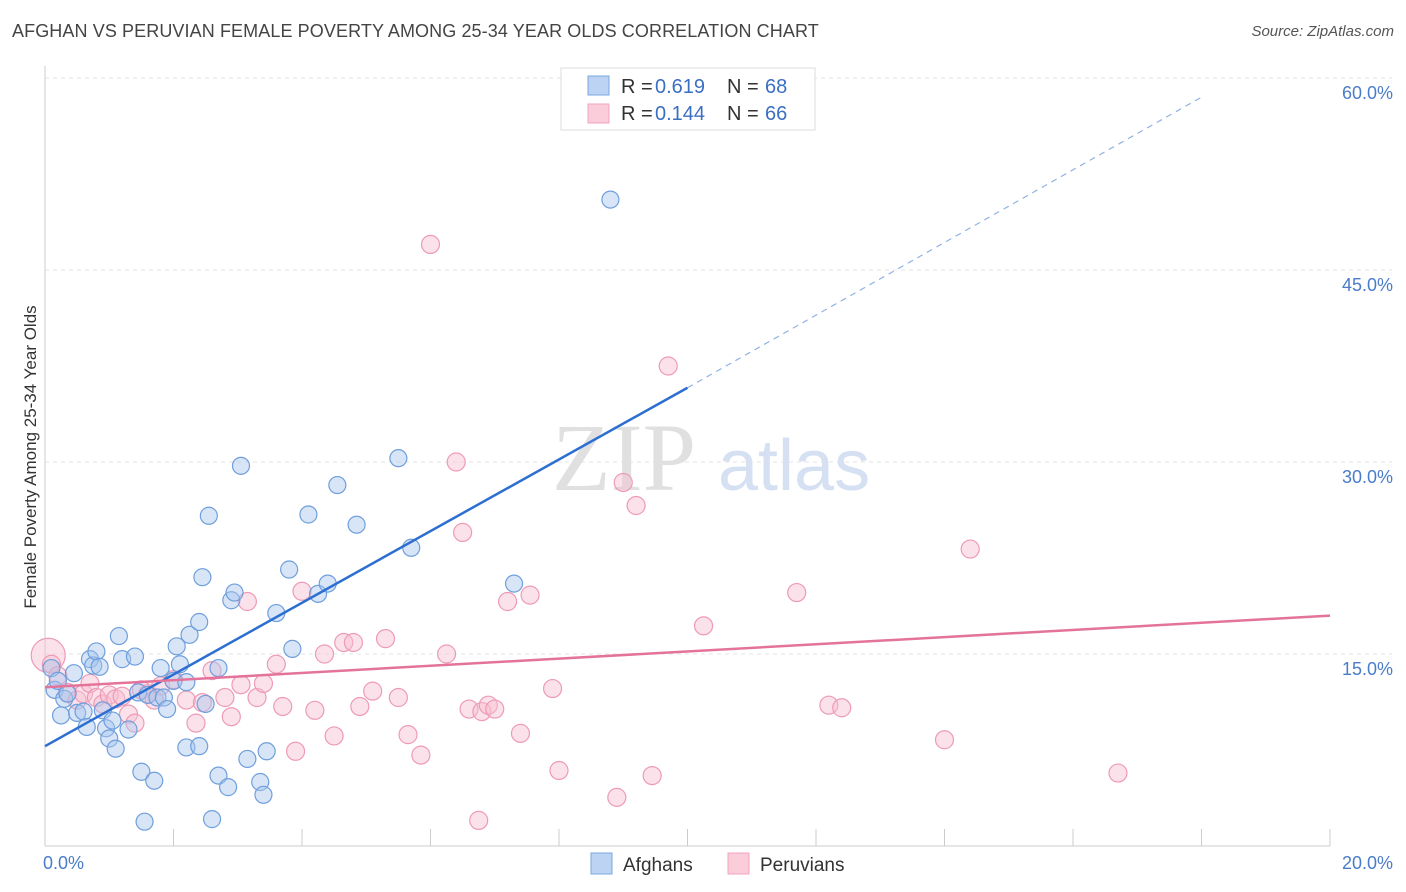  I want to click on y-tick-label-1: 30.0%, so click(1367, 477).